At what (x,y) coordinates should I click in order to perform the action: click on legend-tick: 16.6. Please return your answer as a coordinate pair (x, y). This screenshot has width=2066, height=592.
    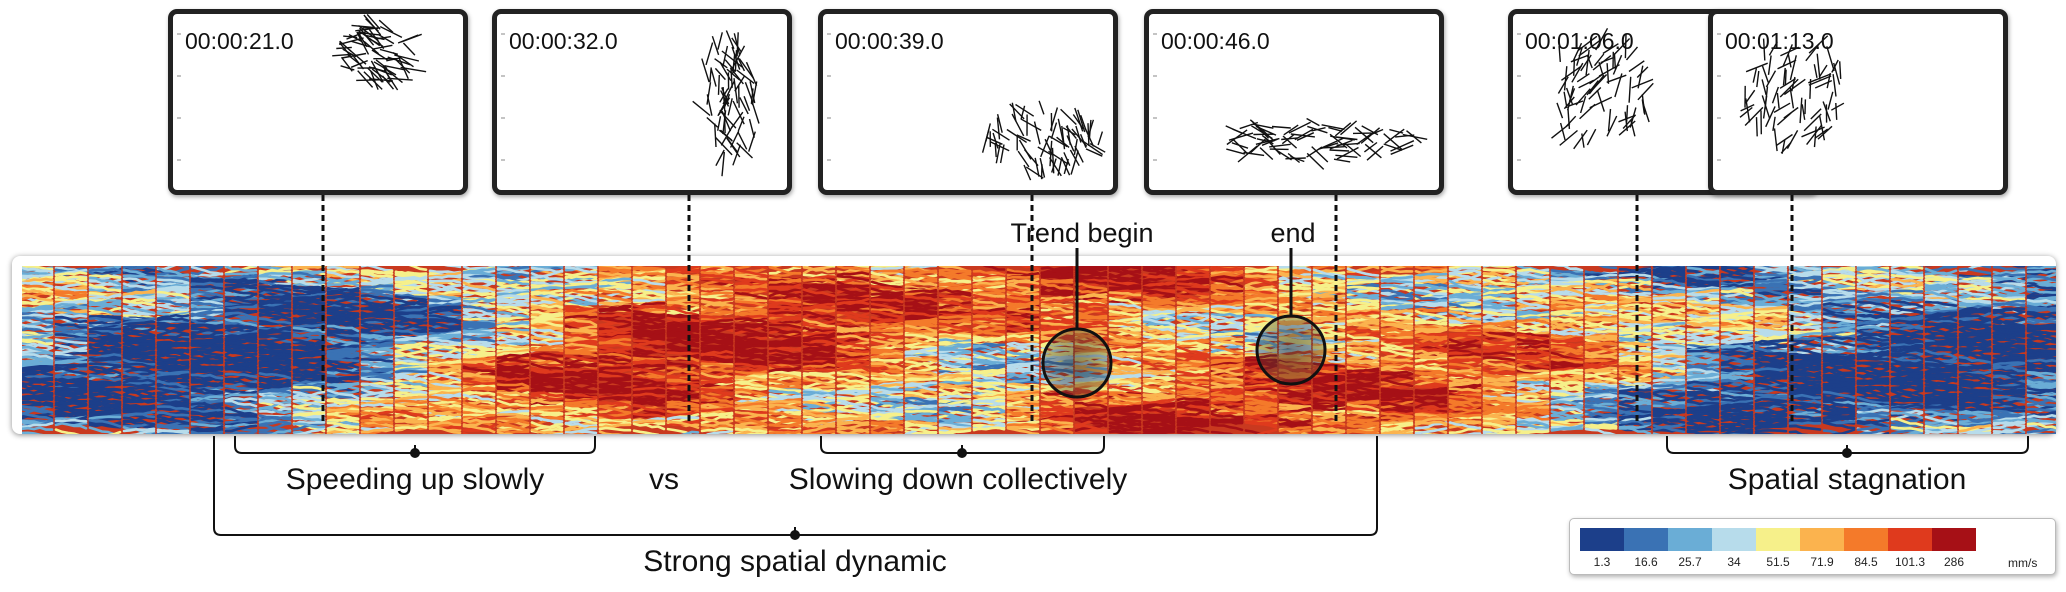
    Looking at the image, I should click on (1646, 562).